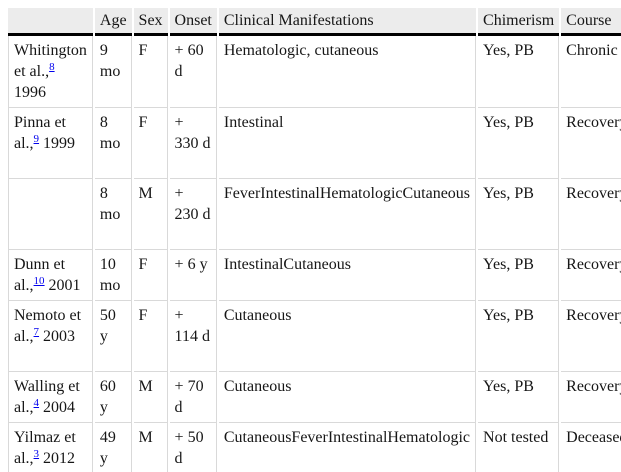  Describe the element at coordinates (519, 22) in the screenshot. I see `header-chimerism: Chimerism` at that location.